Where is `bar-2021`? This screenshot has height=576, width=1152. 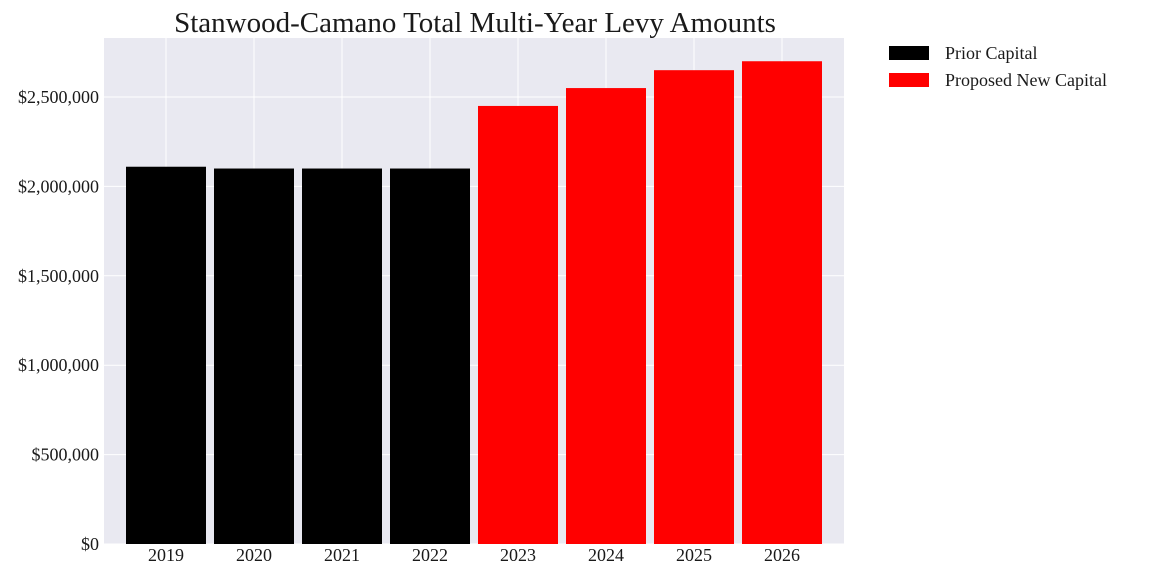 bar-2021 is located at coordinates (342, 356).